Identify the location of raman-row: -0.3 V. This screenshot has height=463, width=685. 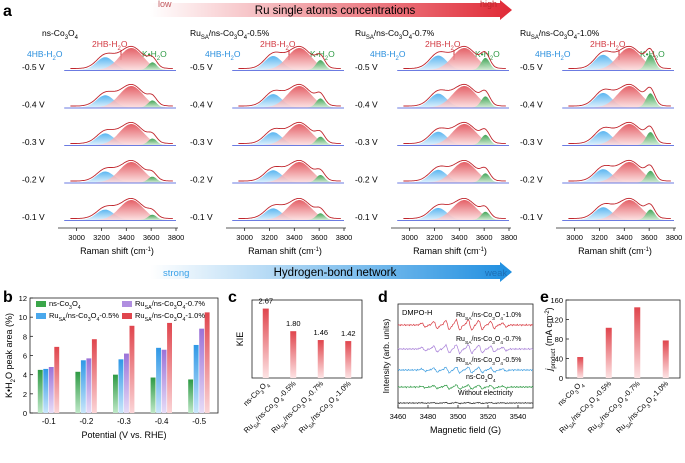
(99, 134).